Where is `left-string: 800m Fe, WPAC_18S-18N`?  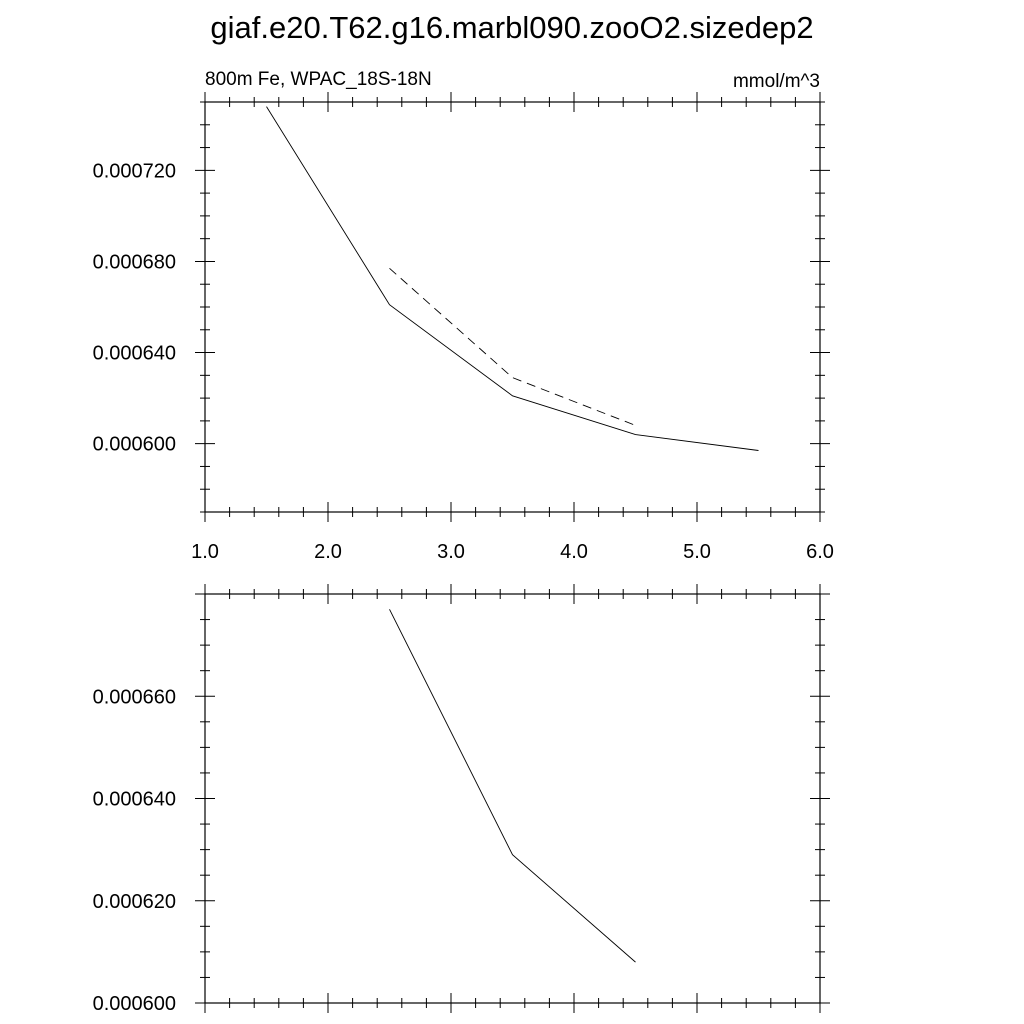 left-string: 800m Fe, WPAC_18S-18N is located at coordinates (318, 79).